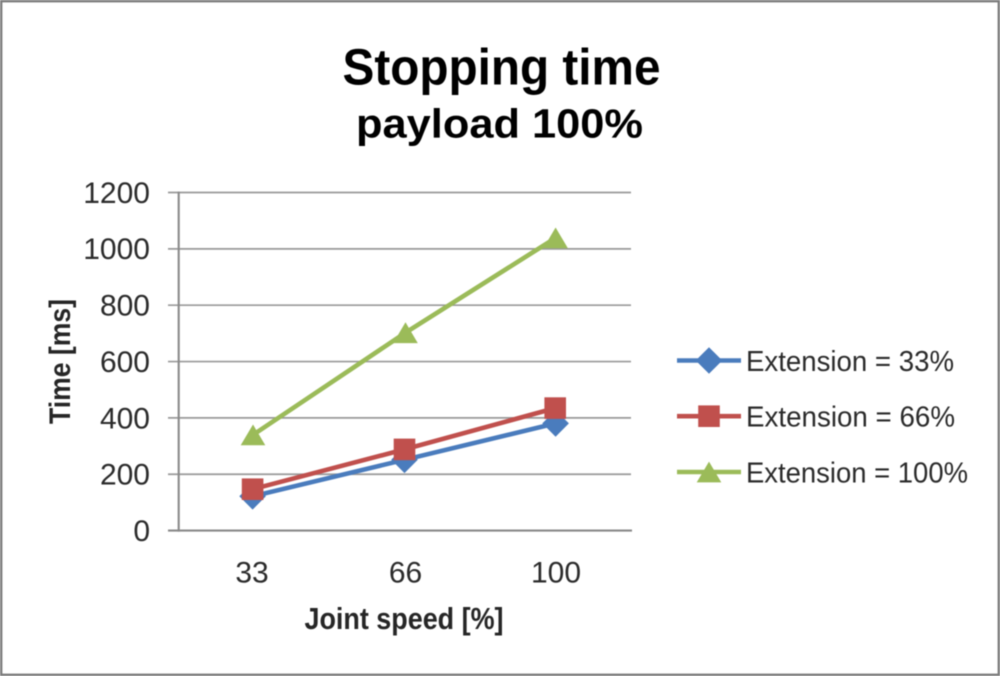 This screenshot has width=1000, height=676. What do you see at coordinates (60, 361) in the screenshot?
I see `svg-text: Time [ms]` at bounding box center [60, 361].